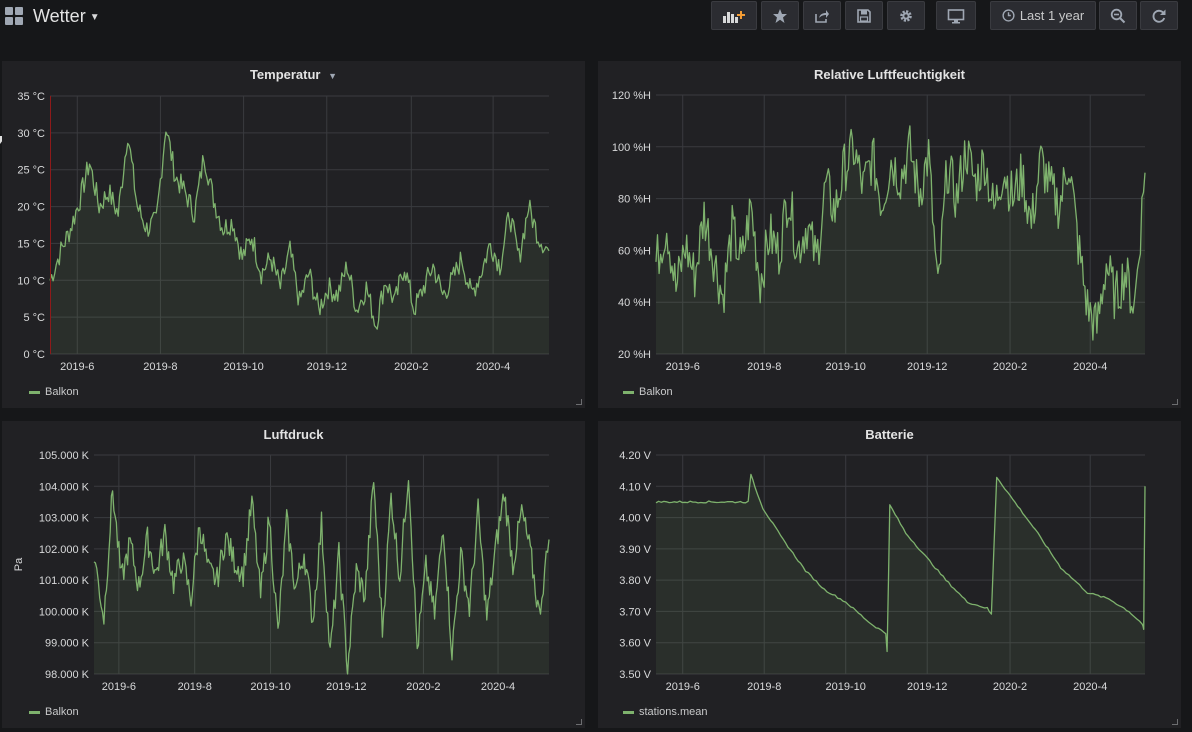 The height and width of the screenshot is (732, 1192). What do you see at coordinates (64, 581) in the screenshot?
I see `y-tick-label: 101.000 K` at bounding box center [64, 581].